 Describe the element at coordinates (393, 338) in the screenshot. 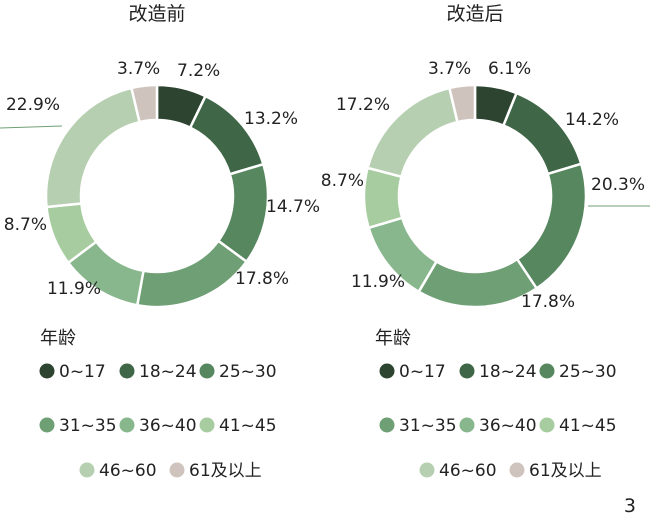

I see `legend-title-after: 年龄` at that location.